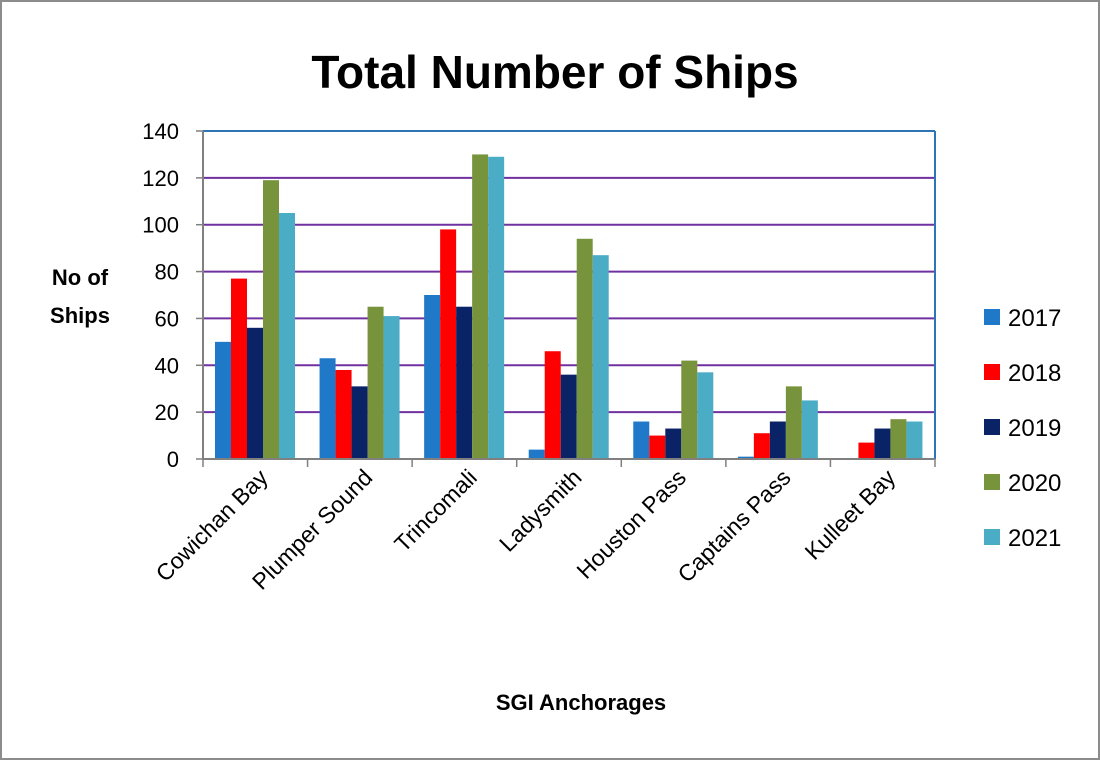  Describe the element at coordinates (80, 315) in the screenshot. I see `y-axis-label-line-2: Ships` at that location.